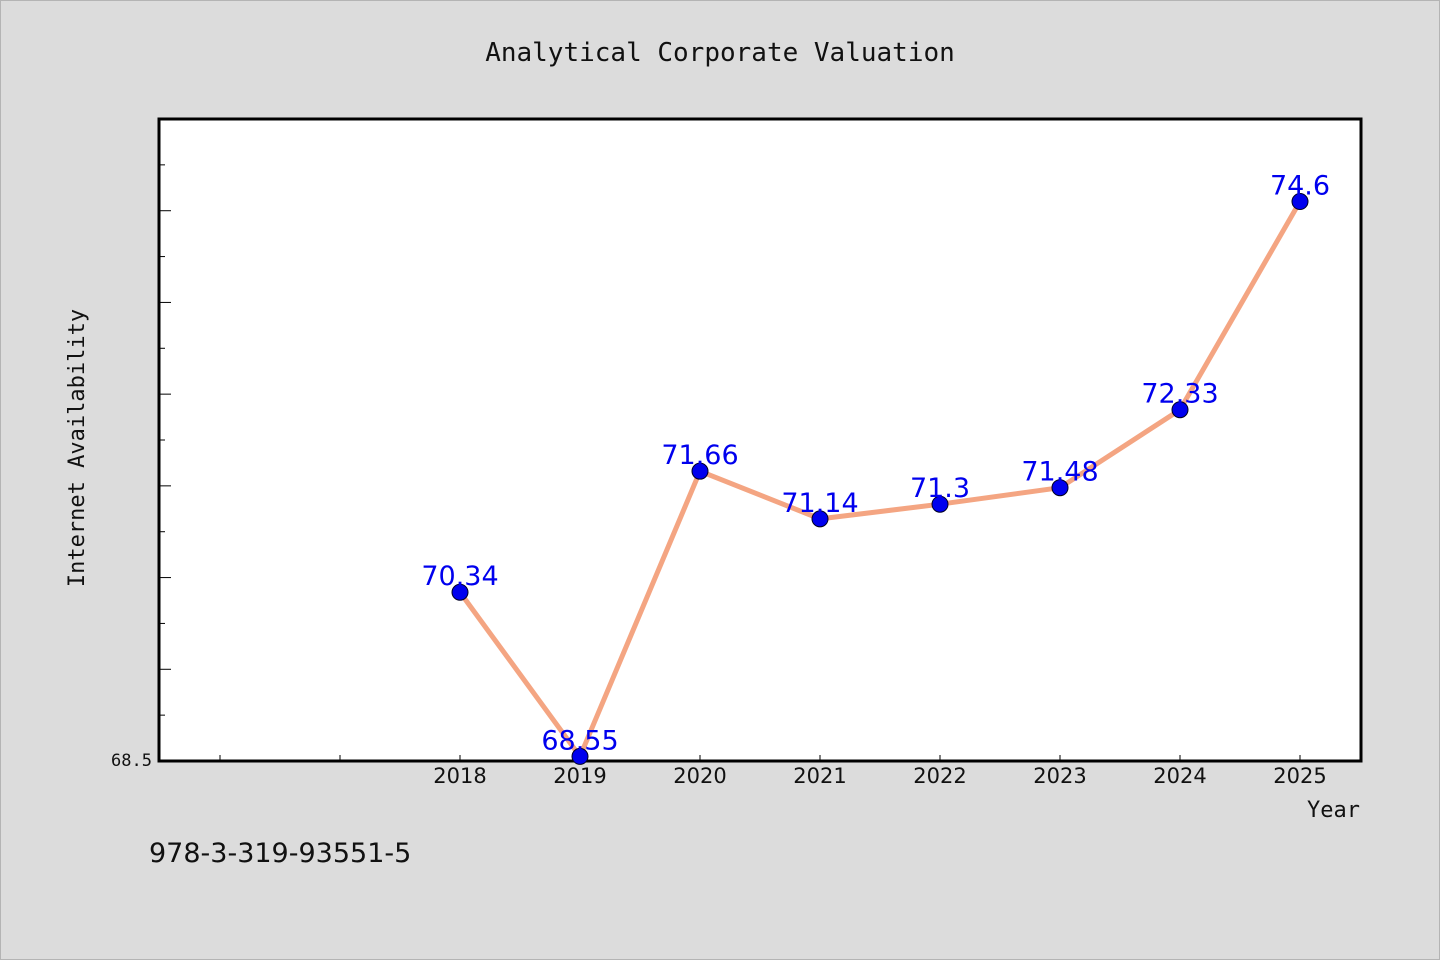 The image size is (1440, 960). What do you see at coordinates (819, 503) in the screenshot?
I see `data-label: 71.14` at bounding box center [819, 503].